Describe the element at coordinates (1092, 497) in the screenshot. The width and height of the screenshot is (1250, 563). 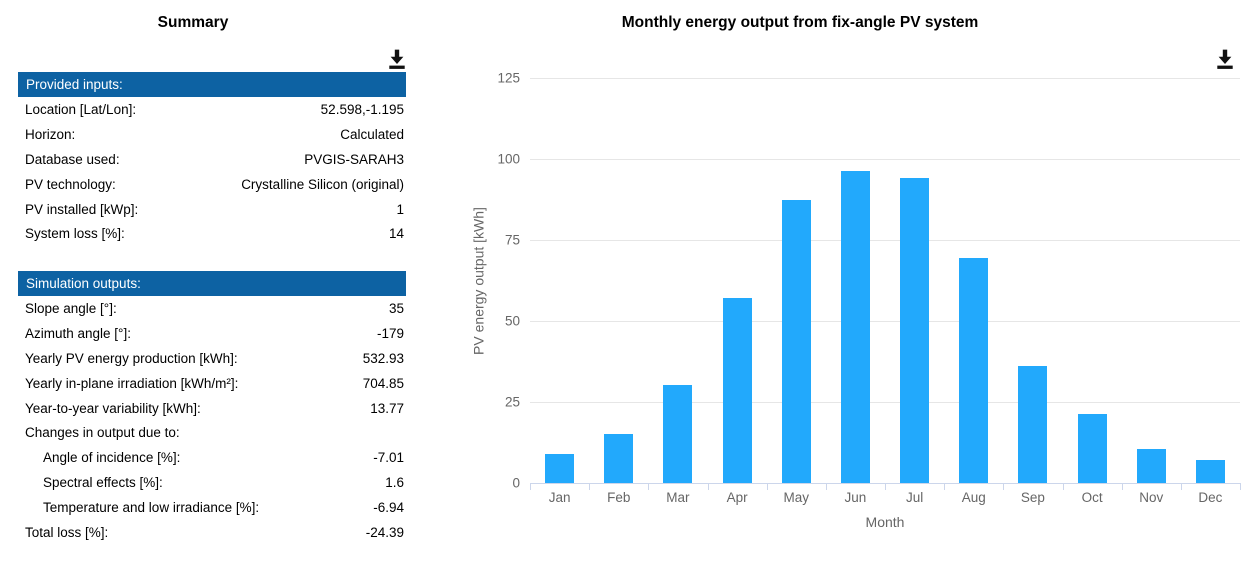
I see `x-tick-label: Oct` at that location.